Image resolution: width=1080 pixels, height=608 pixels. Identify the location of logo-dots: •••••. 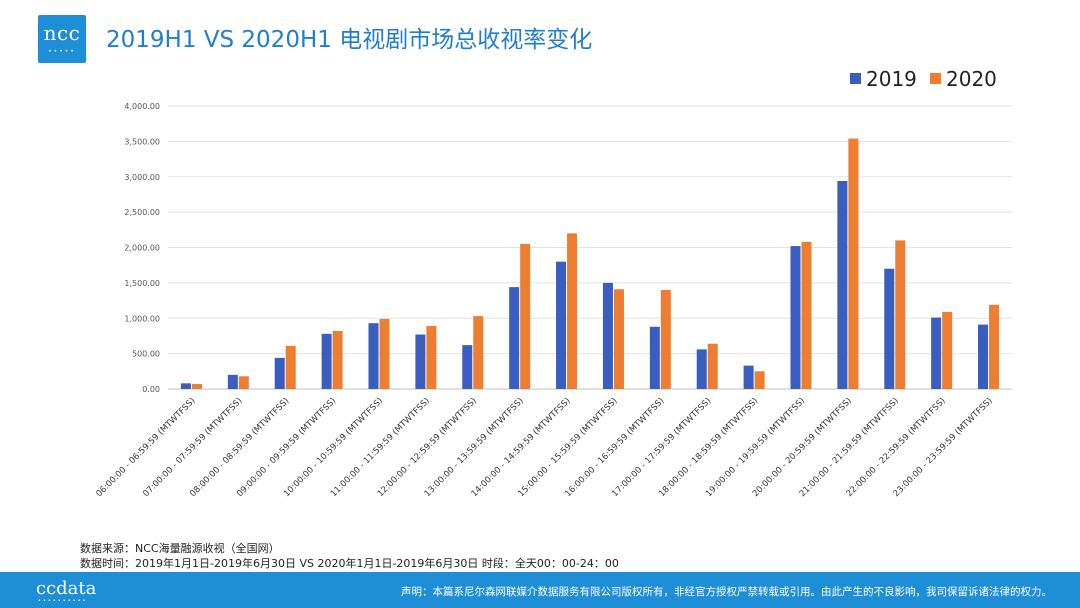
(62, 51).